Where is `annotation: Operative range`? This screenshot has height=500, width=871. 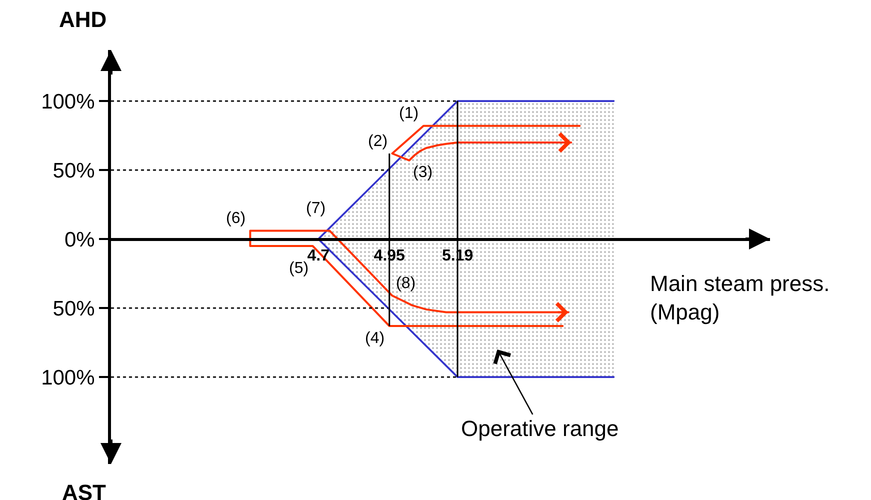 annotation: Operative range is located at coordinates (540, 428).